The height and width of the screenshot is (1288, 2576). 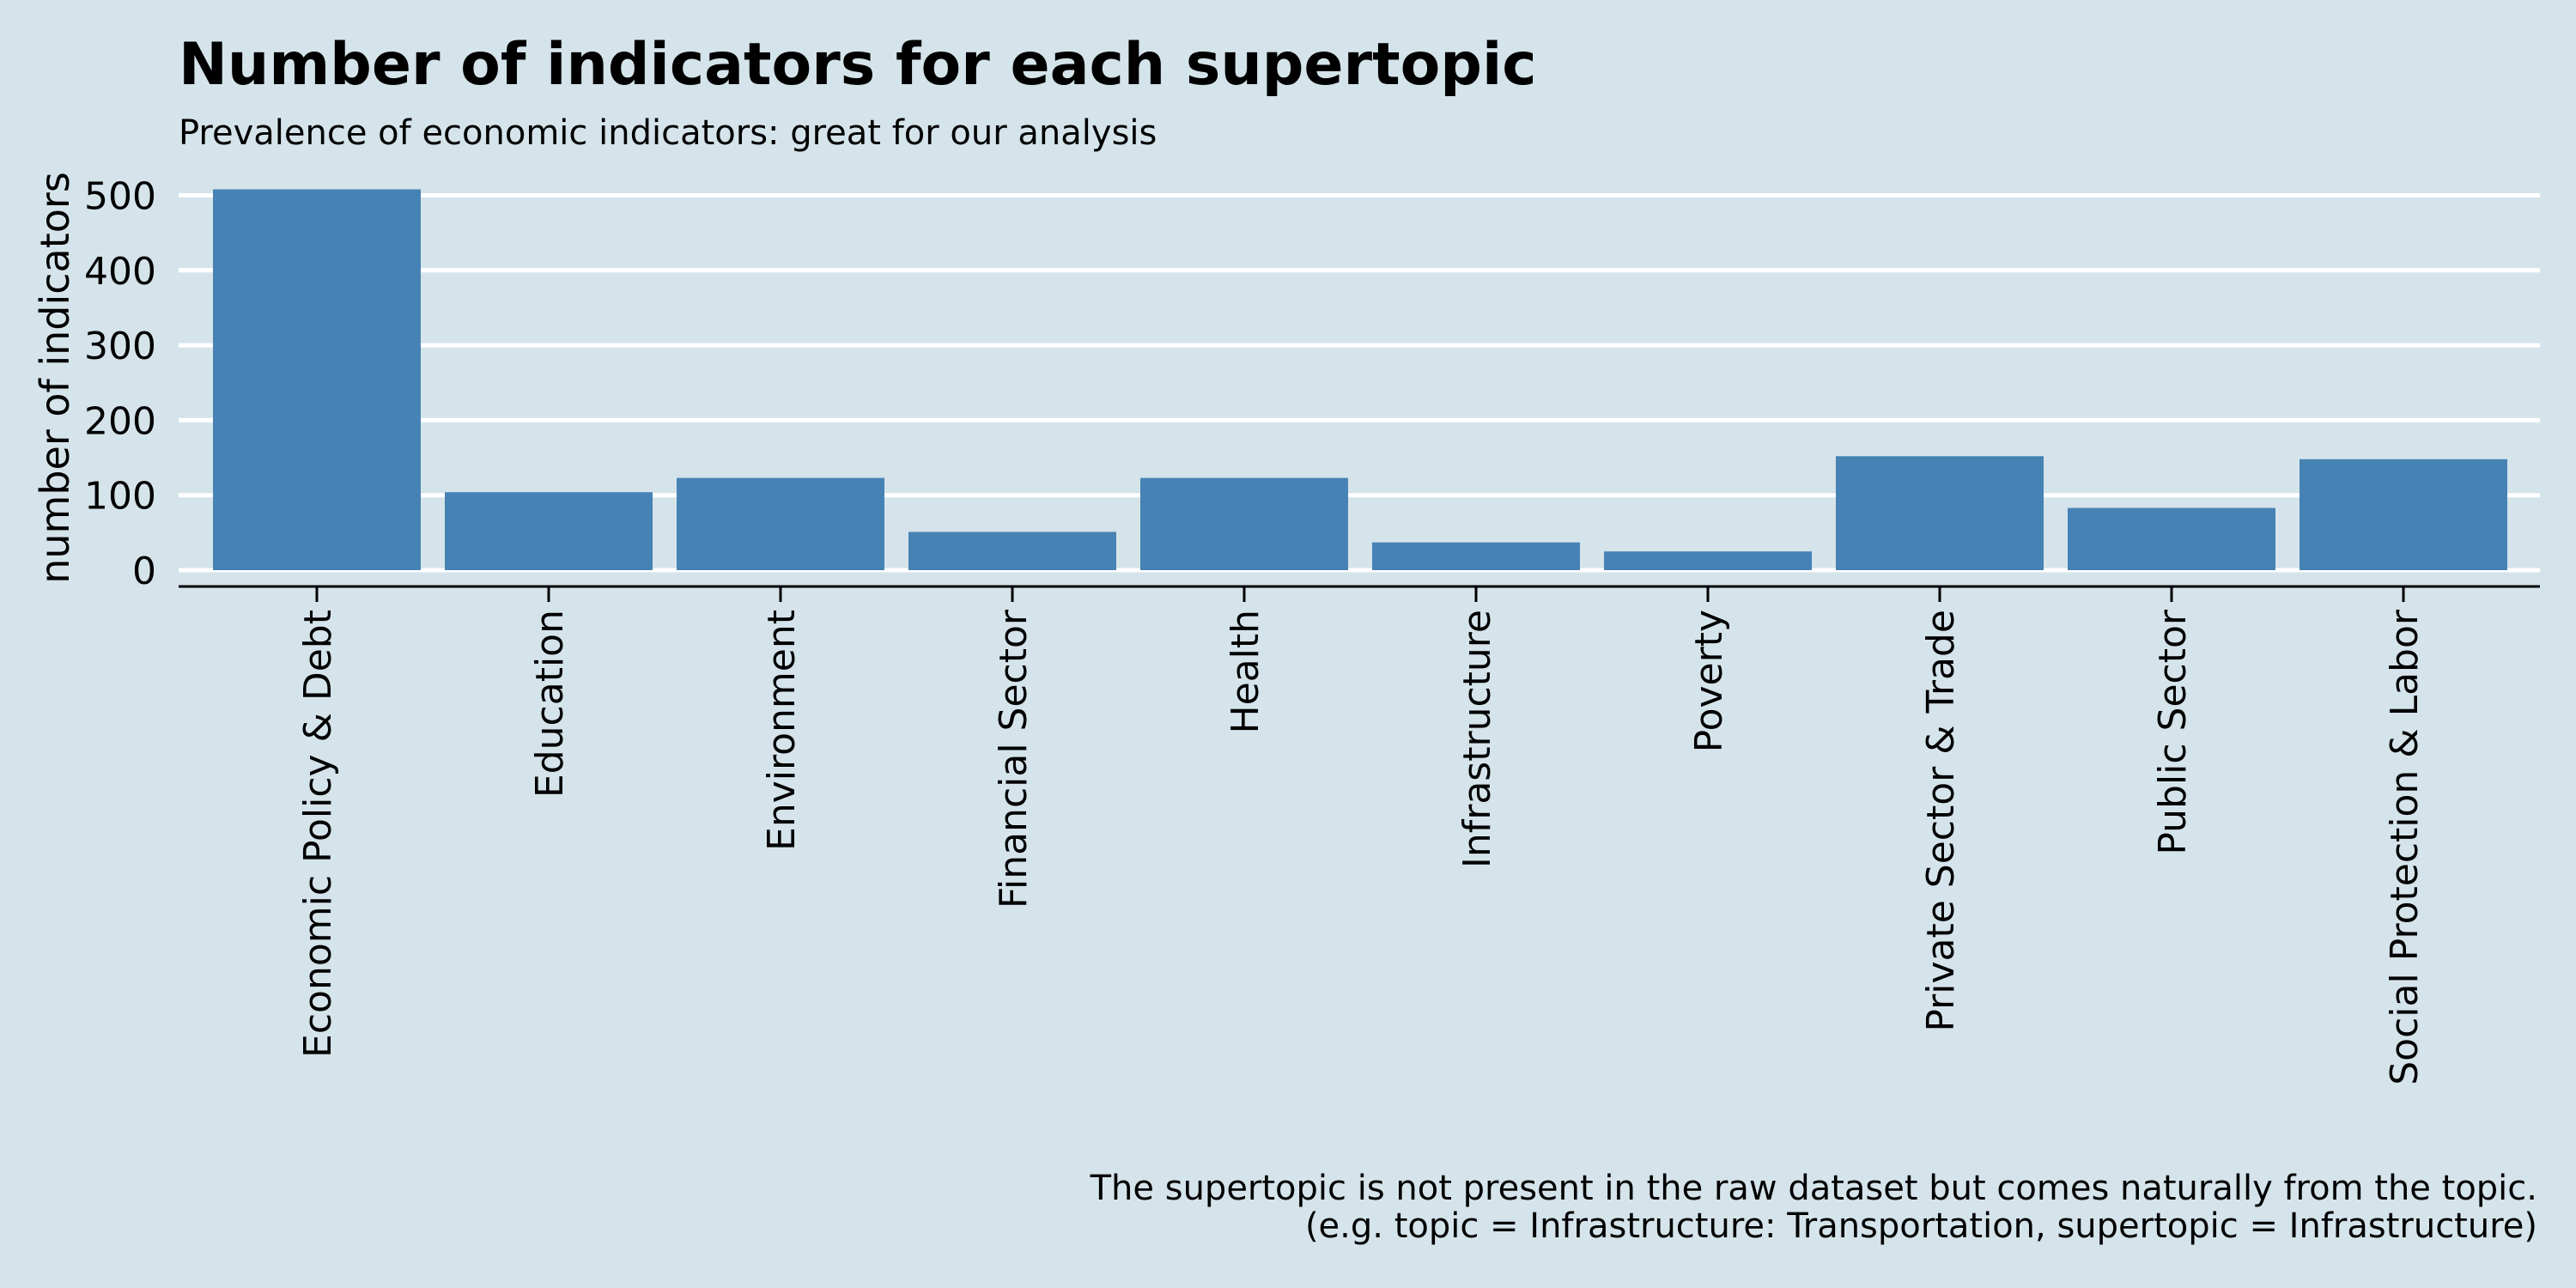 What do you see at coordinates (144, 572) in the screenshot?
I see `y-tick-label: 0` at bounding box center [144, 572].